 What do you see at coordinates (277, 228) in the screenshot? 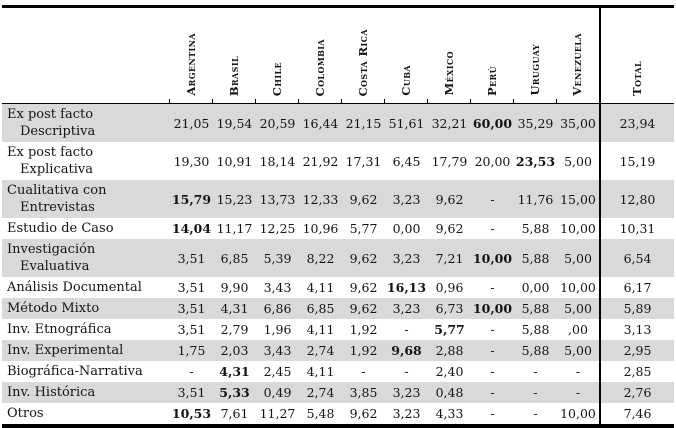
I see `cell: 12,25` at bounding box center [277, 228].